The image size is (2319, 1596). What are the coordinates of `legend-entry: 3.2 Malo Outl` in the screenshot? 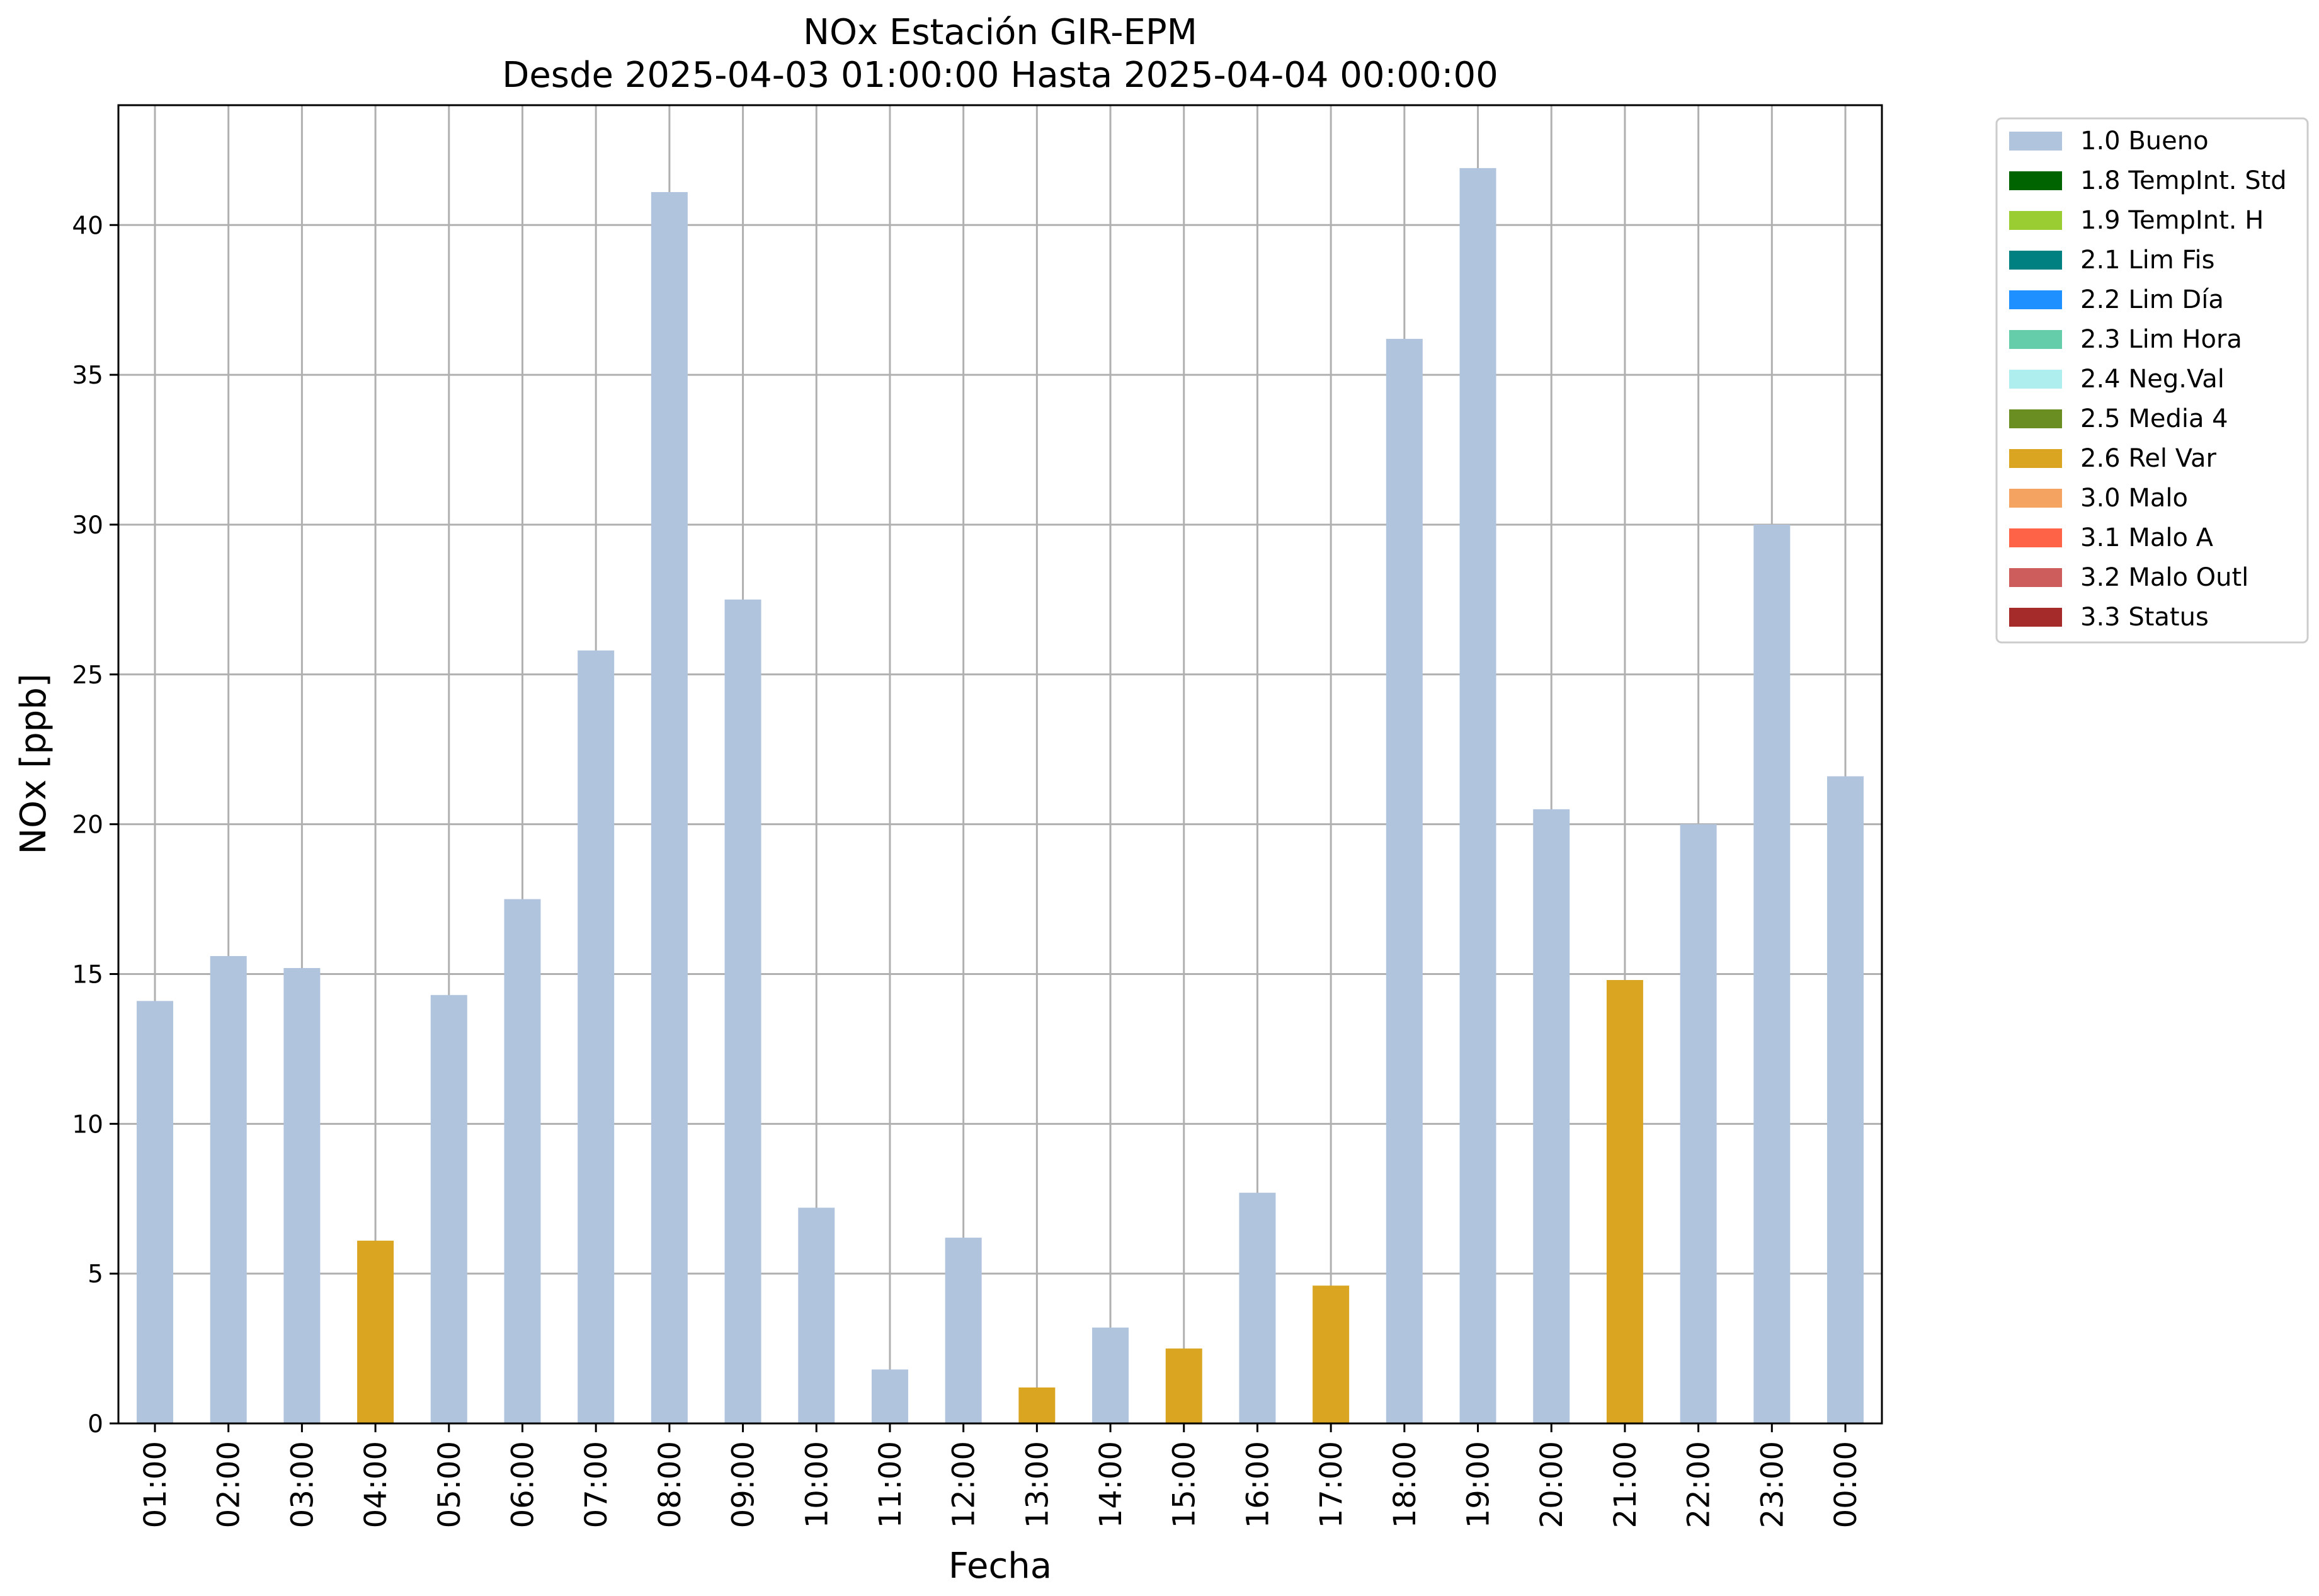 It's located at (2164, 577).